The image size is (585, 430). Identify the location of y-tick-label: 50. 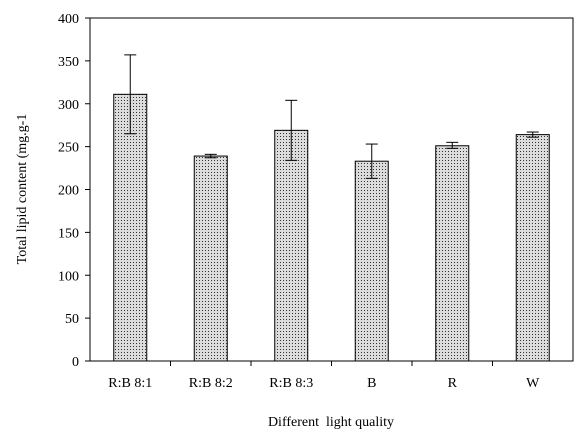
(72, 319).